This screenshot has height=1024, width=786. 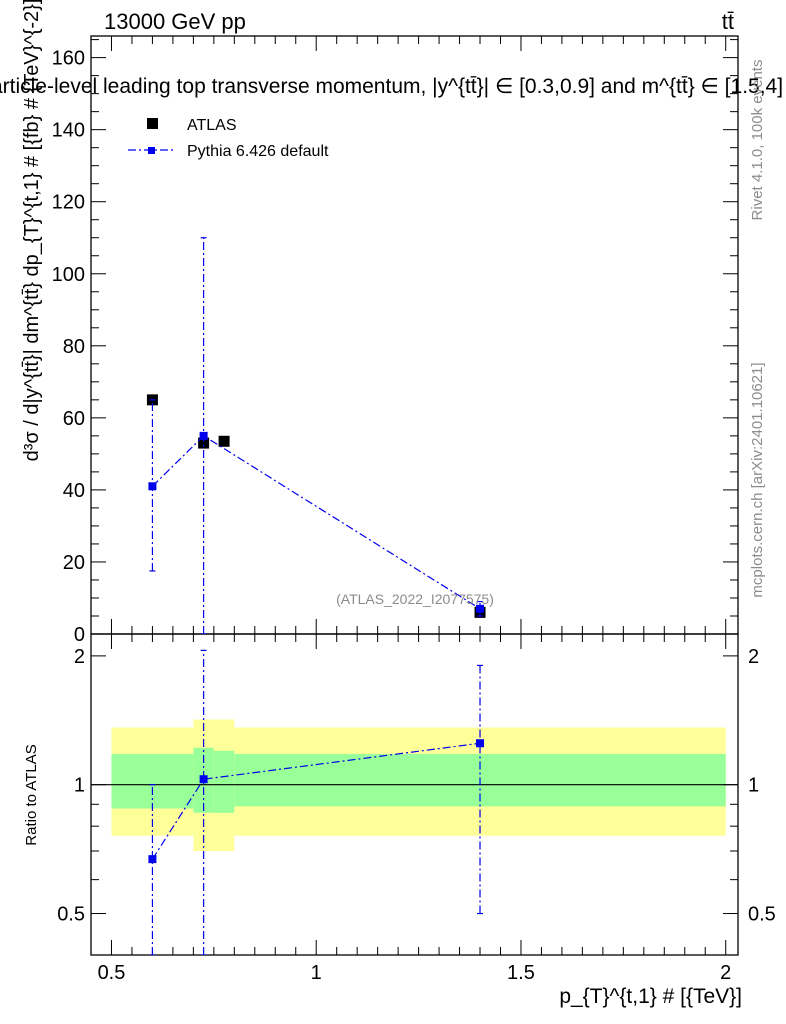 I want to click on main-y-tick-label: 100, so click(x=68, y=275).